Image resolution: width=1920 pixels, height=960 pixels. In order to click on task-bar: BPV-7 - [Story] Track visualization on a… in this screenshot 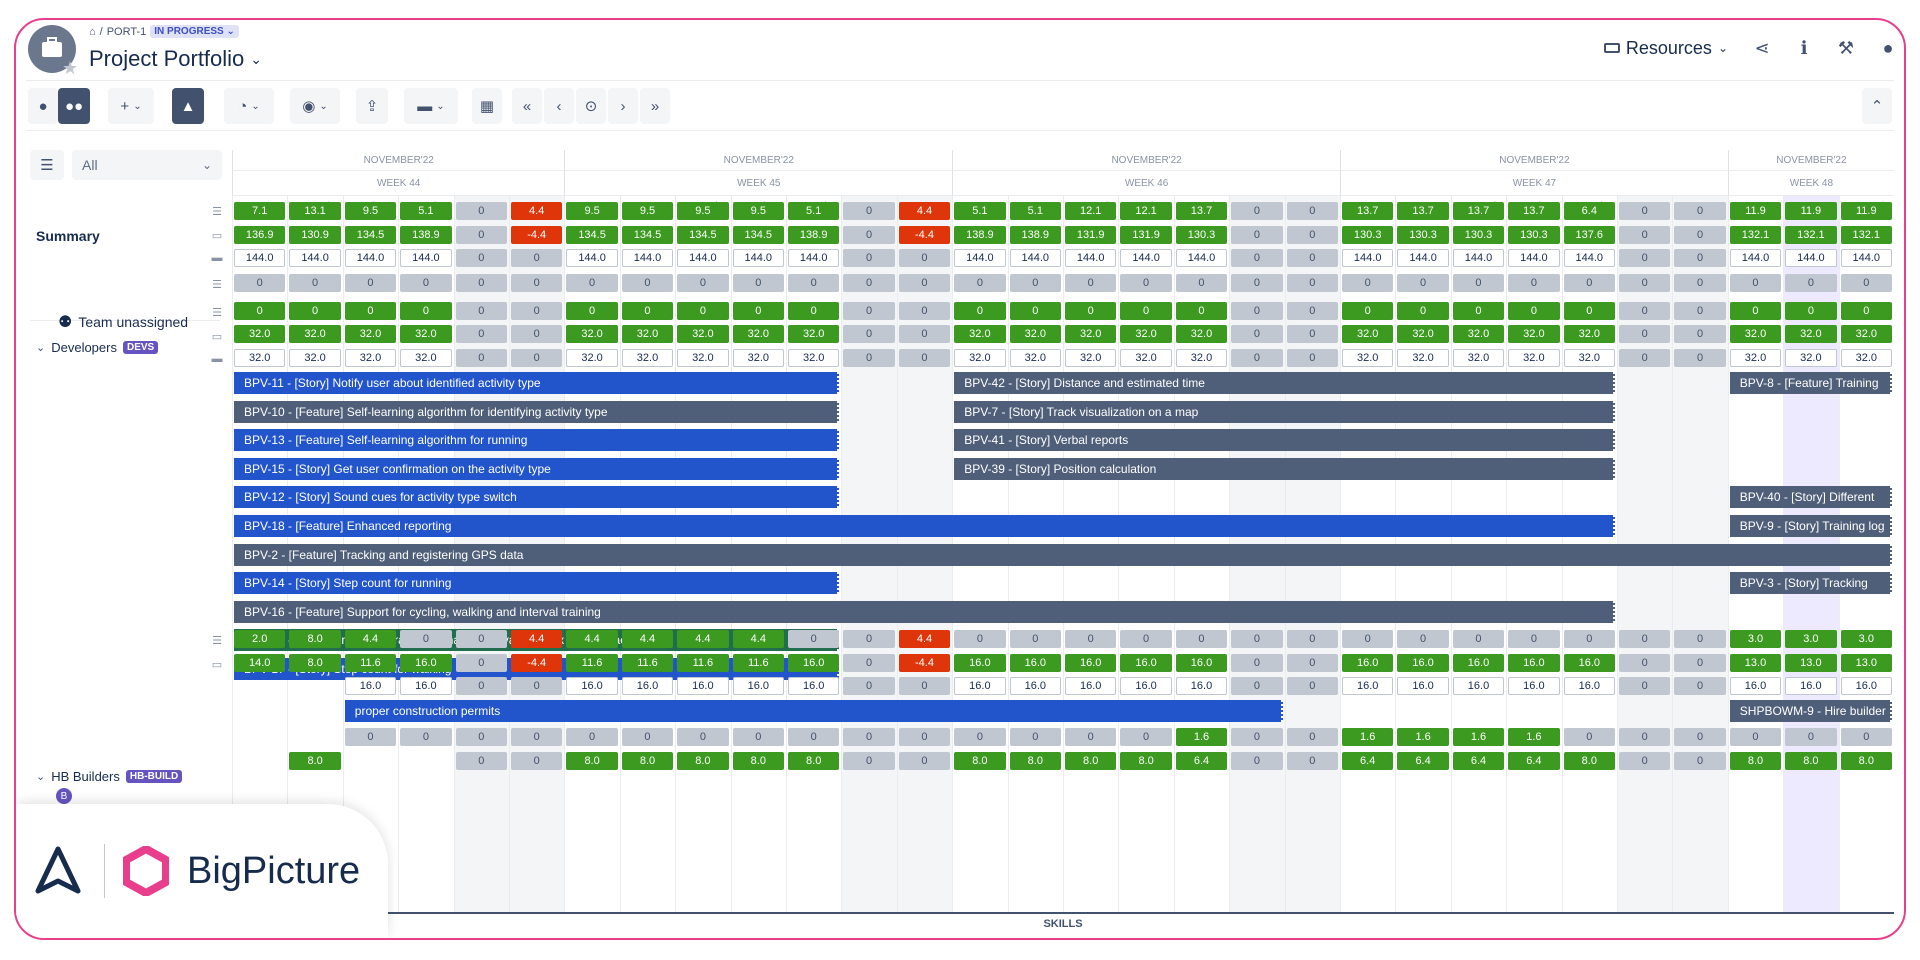, I will do `click(1284, 411)`.